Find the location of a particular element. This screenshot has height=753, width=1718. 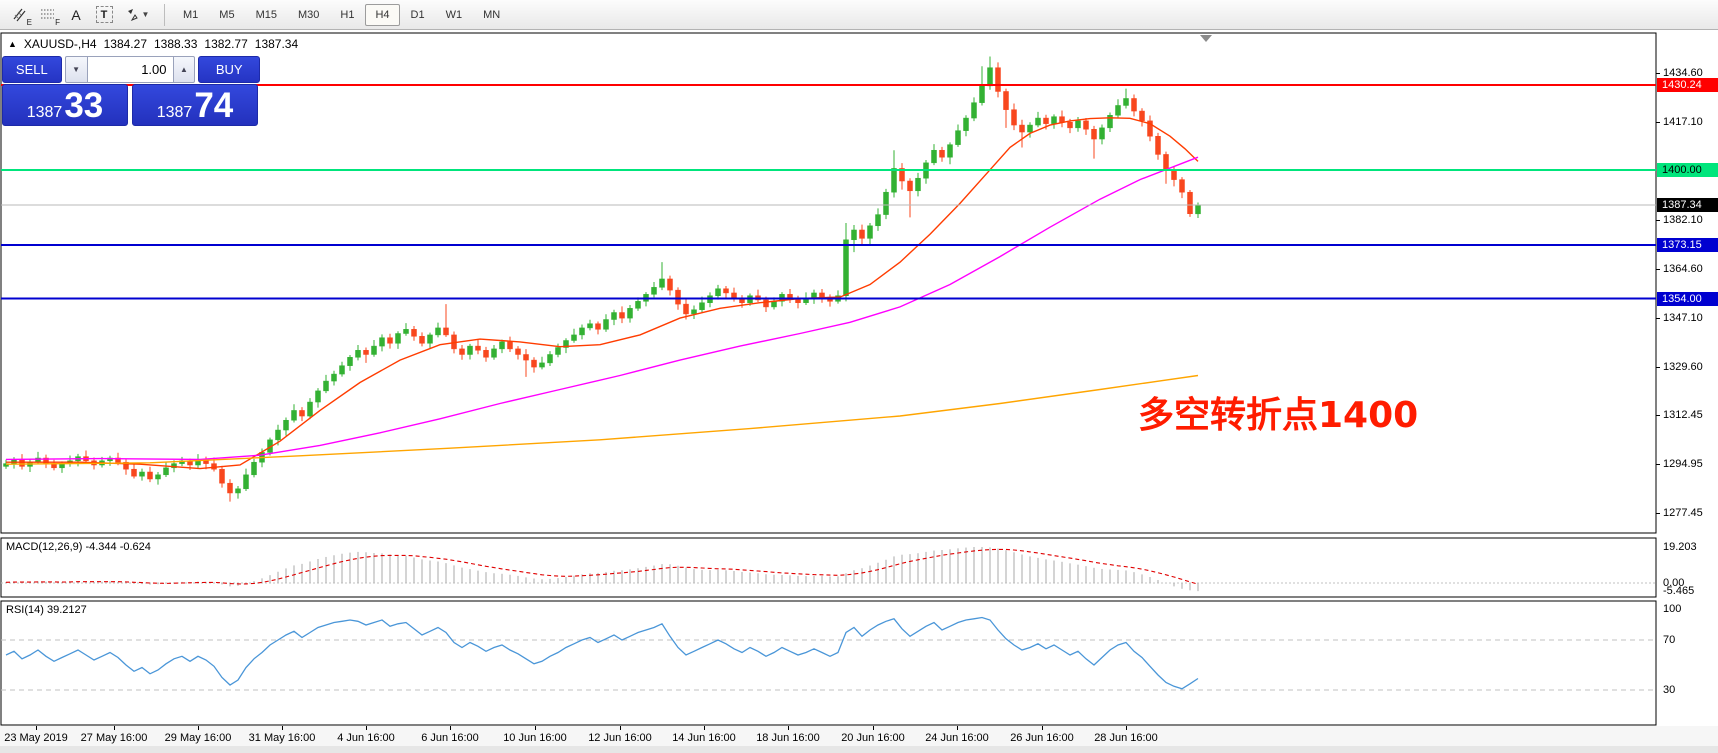

timeframe-button-h4: H4 is located at coordinates (382, 14).